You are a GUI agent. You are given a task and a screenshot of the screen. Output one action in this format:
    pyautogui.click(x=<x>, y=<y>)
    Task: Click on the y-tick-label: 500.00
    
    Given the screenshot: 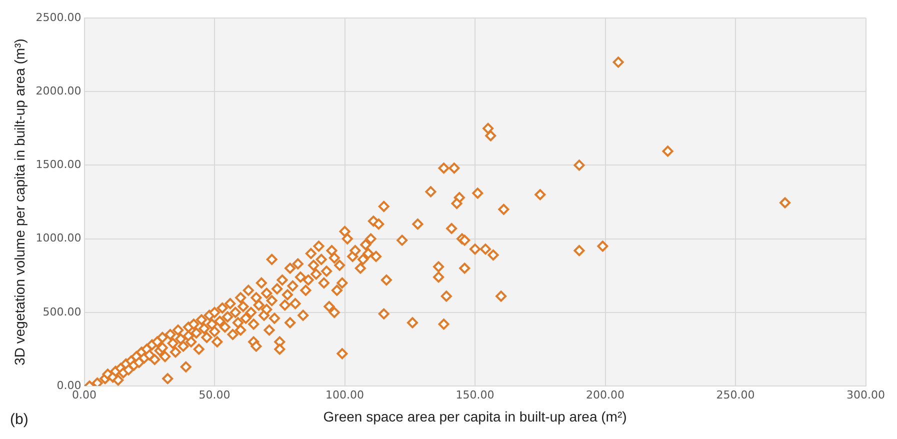 What is the action you would take?
    pyautogui.click(x=62, y=311)
    